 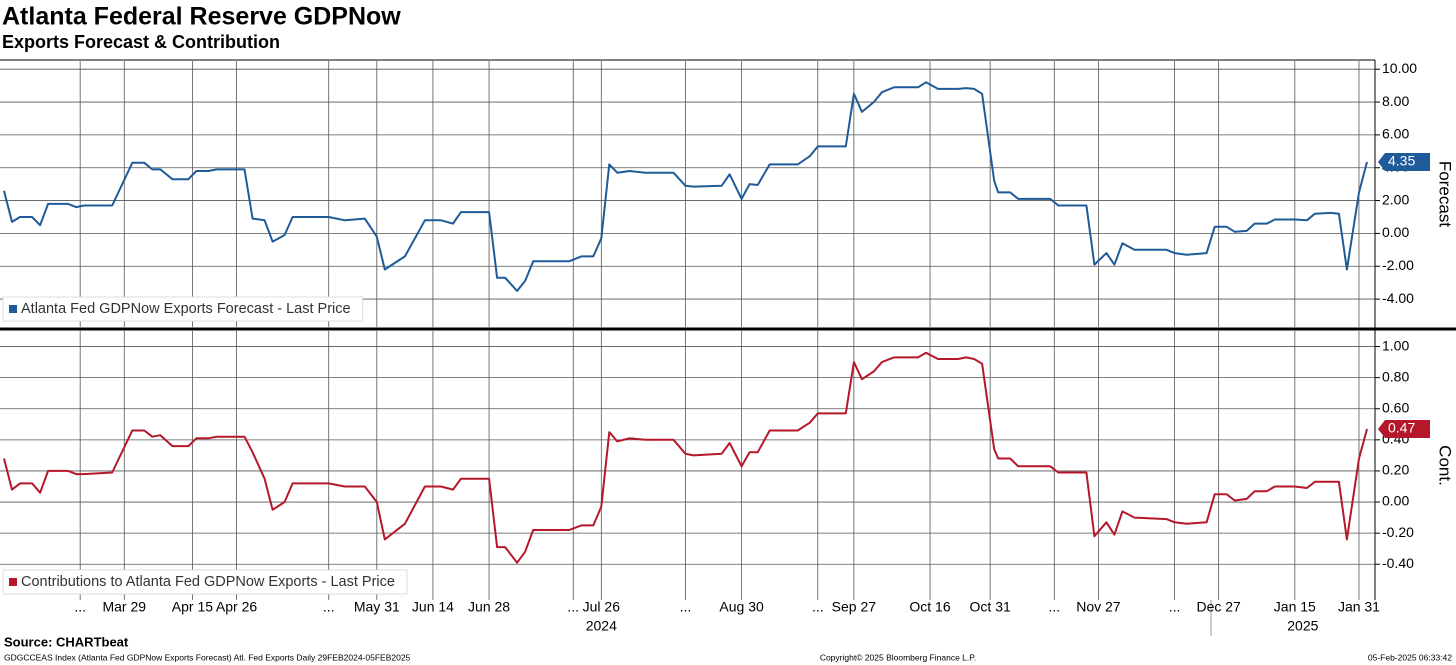 I want to click on x-tick-label: Mar 29, so click(x=124, y=607).